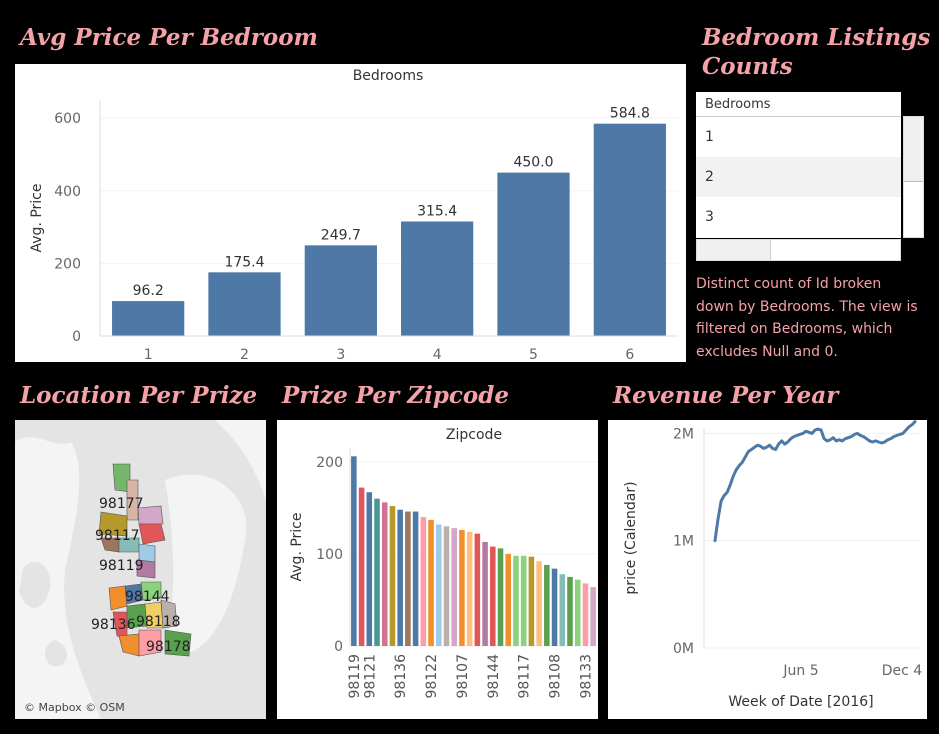 This screenshot has width=939, height=734. I want to click on x-tick-label: 3, so click(340, 354).